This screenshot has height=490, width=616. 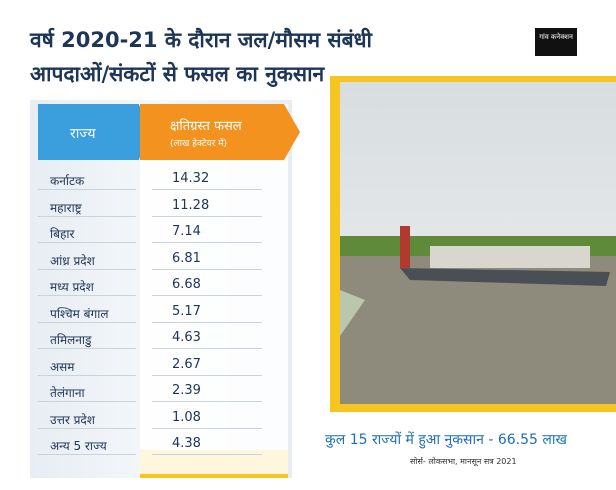 I want to click on title: आपदाओं/संकटों से फसल का नुकसान, so click(x=177, y=74).